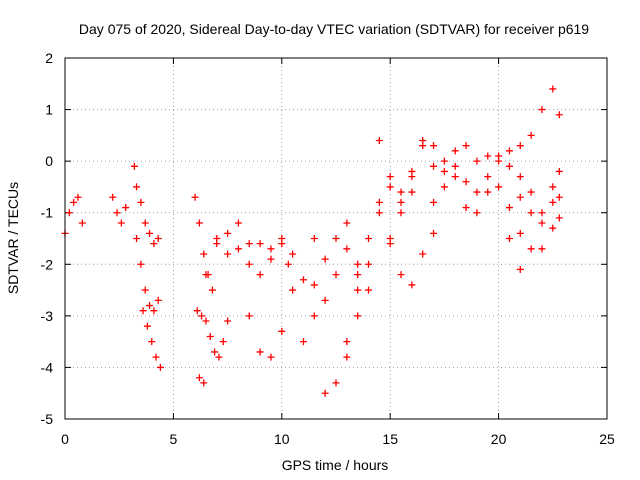 Image resolution: width=640 pixels, height=480 pixels. I want to click on series-track-i, so click(247, 257).